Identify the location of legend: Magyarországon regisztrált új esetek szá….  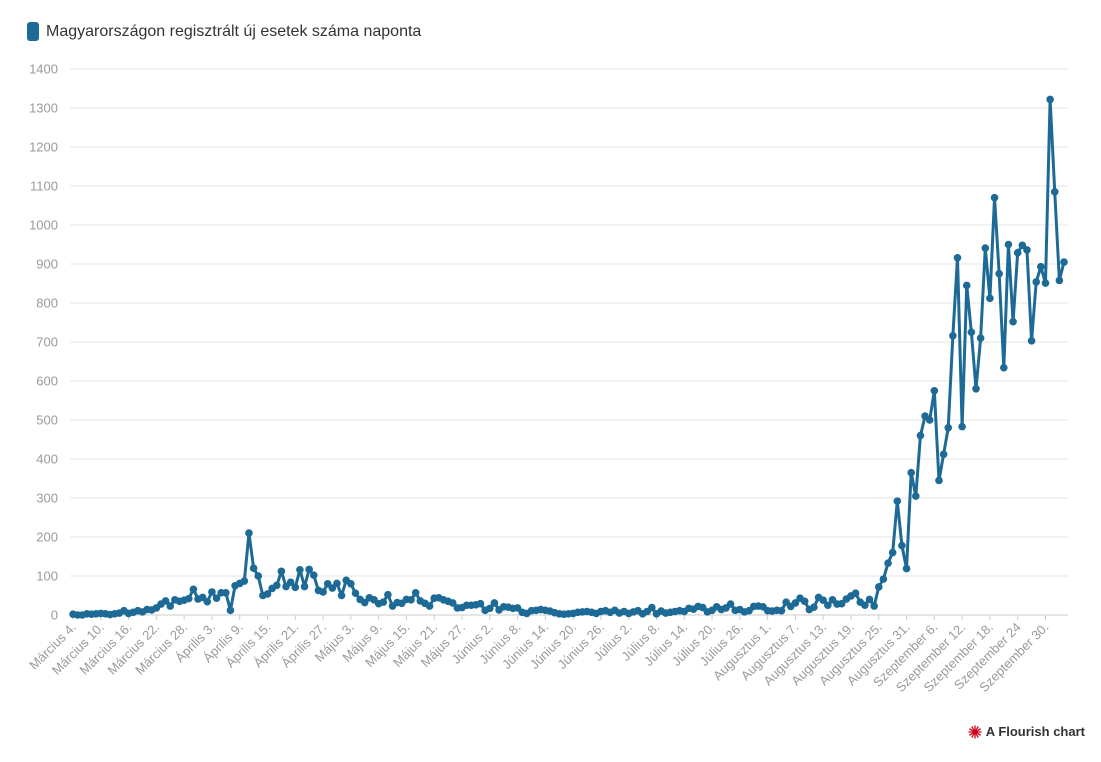
(224, 31).